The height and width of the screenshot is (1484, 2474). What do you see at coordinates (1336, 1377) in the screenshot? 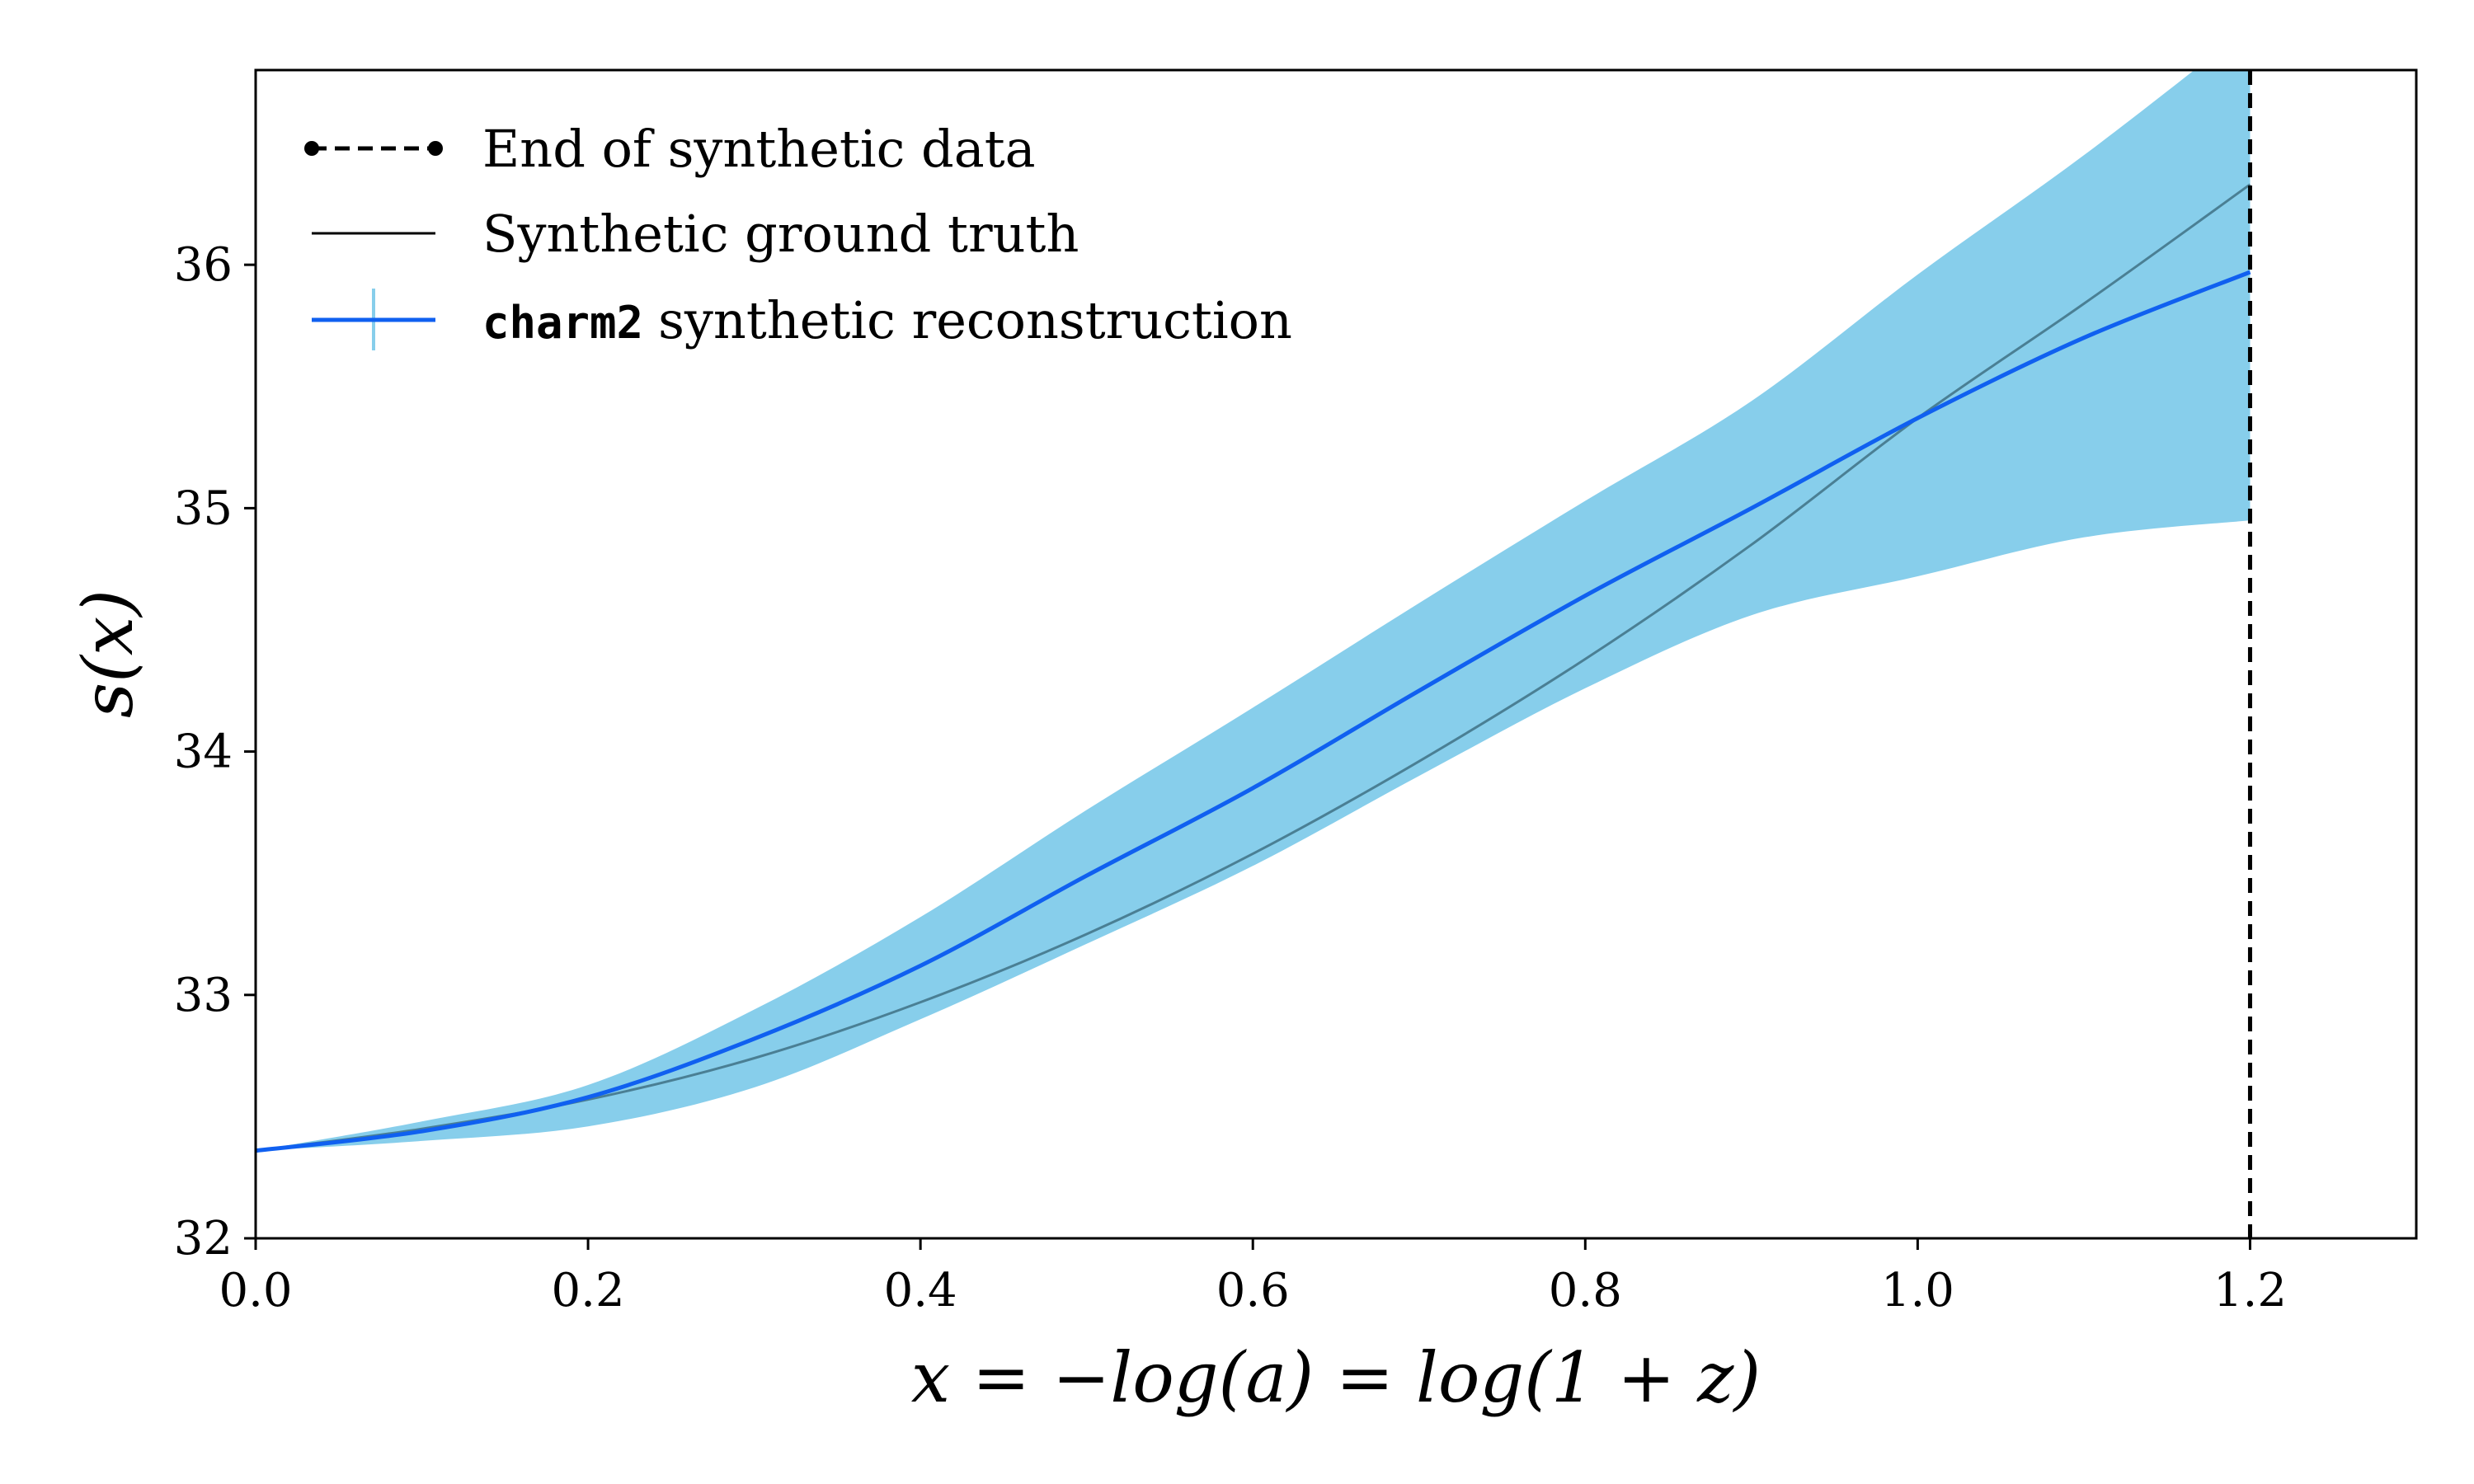
I see `x-axis-title: x = −log(a) = log(1 + z)` at bounding box center [1336, 1377].